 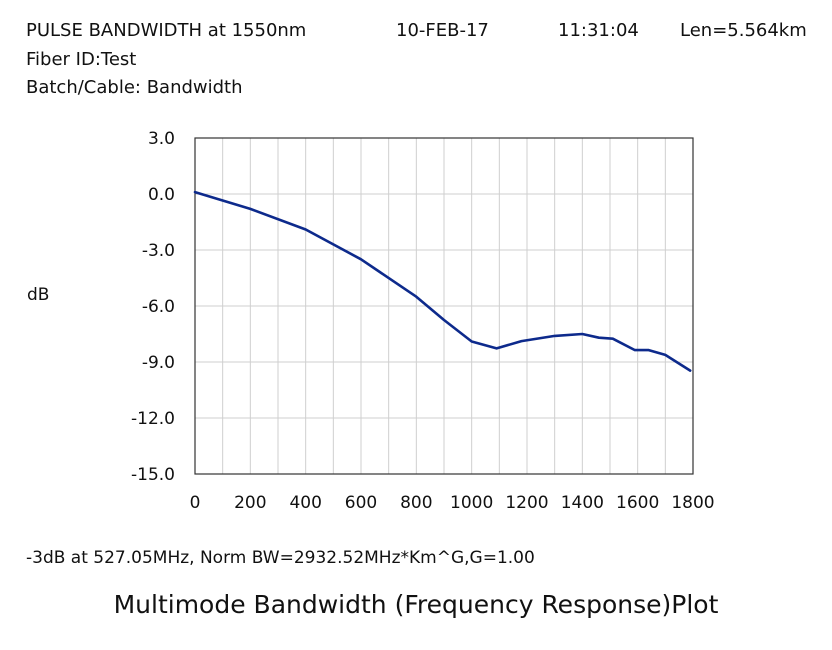 What do you see at coordinates (250, 503) in the screenshot?
I see `x-tick-label: 200` at bounding box center [250, 503].